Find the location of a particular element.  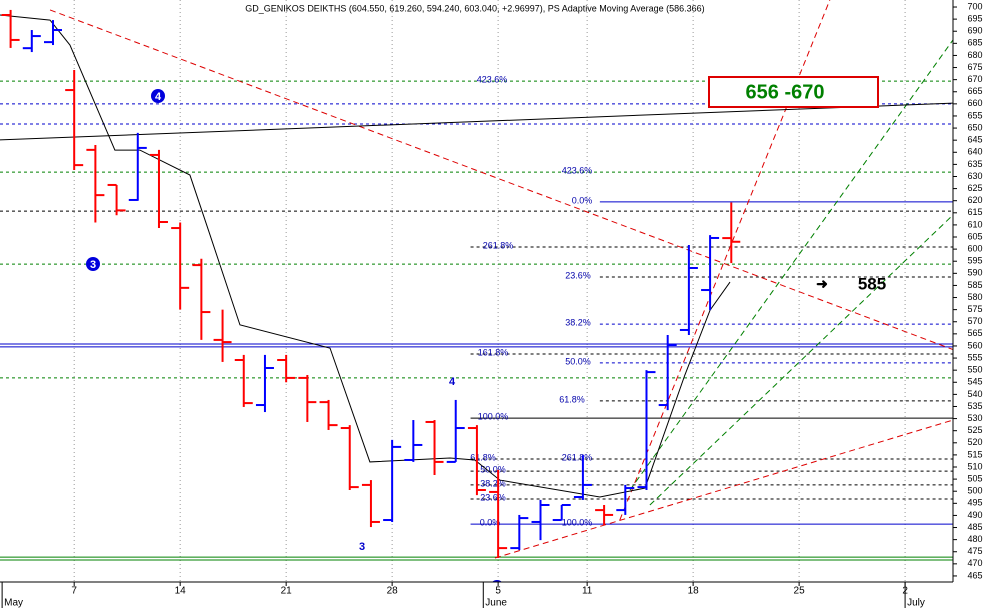

y-tick-label: 570 is located at coordinates (974, 321).